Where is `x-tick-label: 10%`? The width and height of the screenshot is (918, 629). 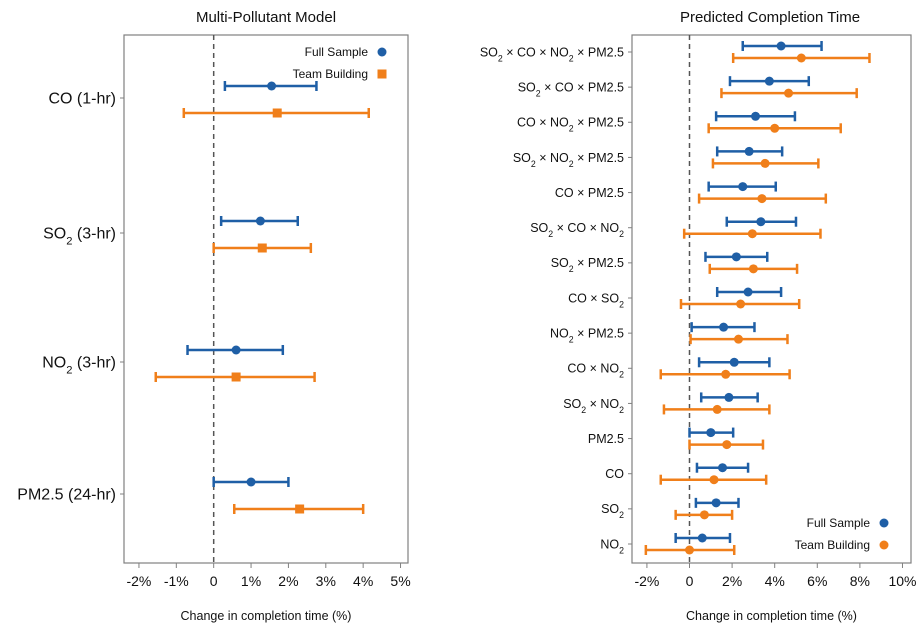
x-tick-label: 10% is located at coordinates (902, 581).